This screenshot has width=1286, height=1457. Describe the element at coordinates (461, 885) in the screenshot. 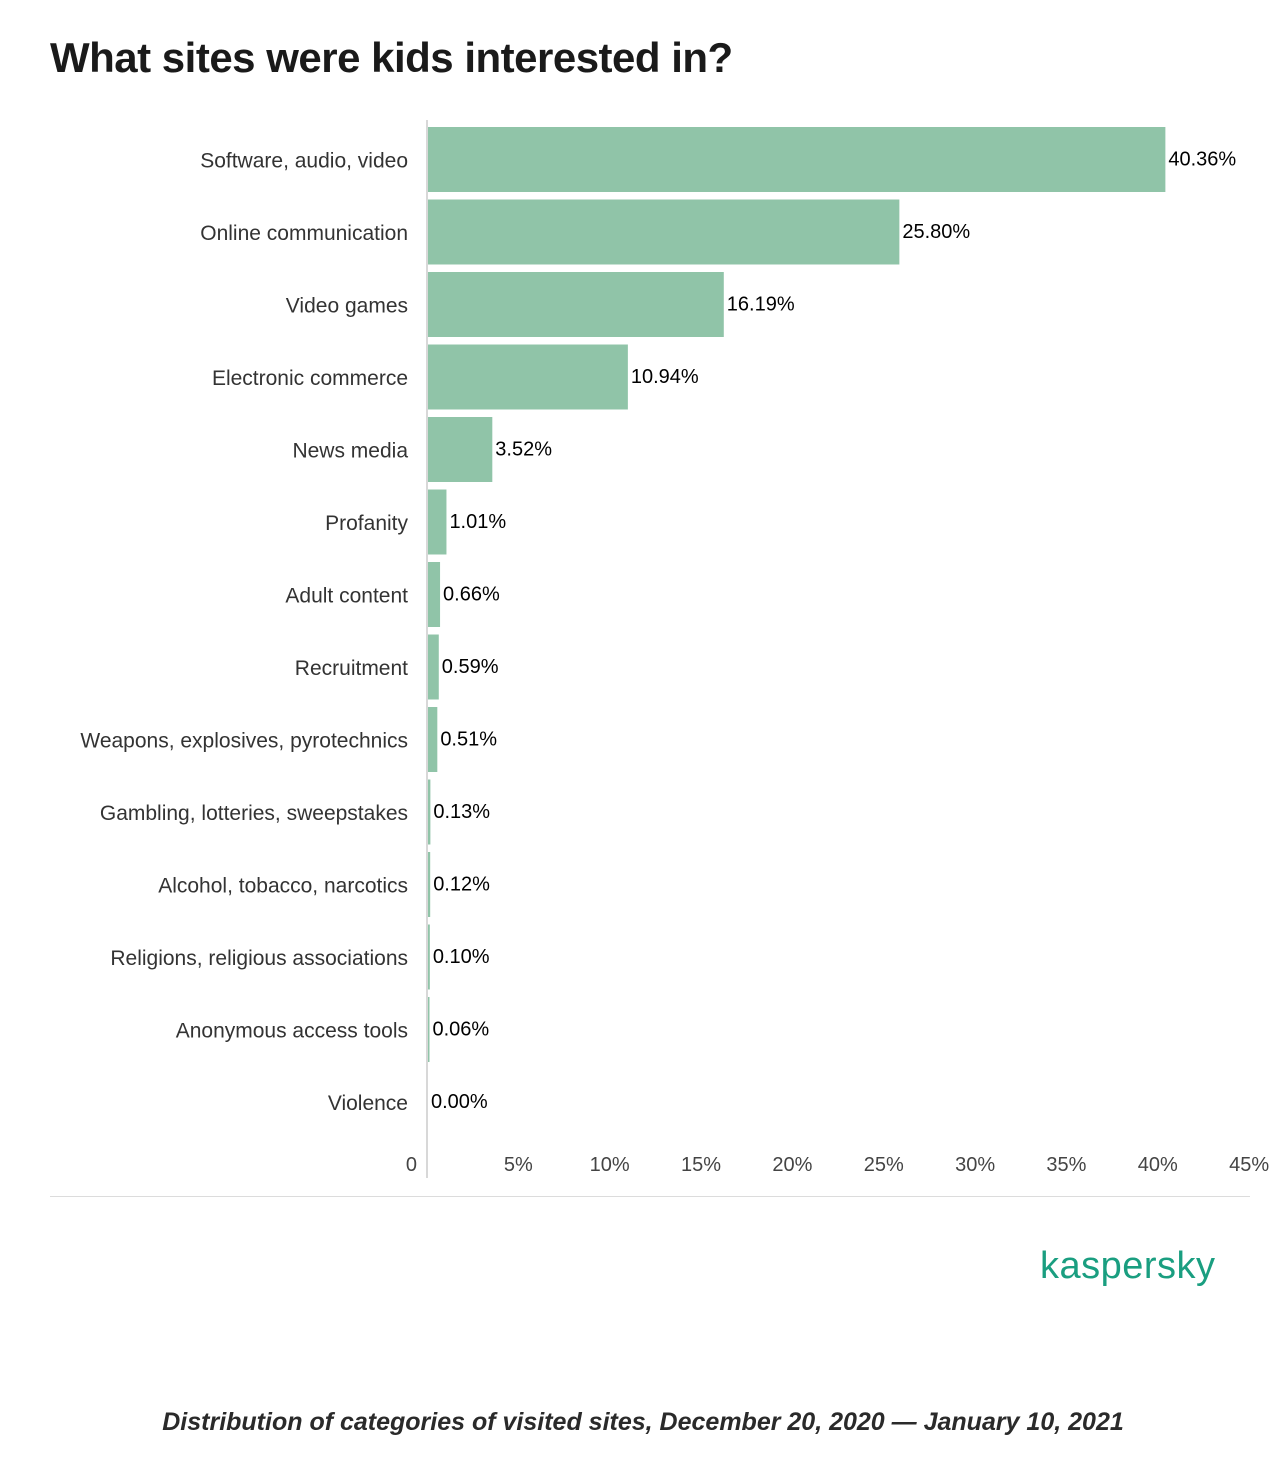

I see `data-label: 0.12%` at that location.